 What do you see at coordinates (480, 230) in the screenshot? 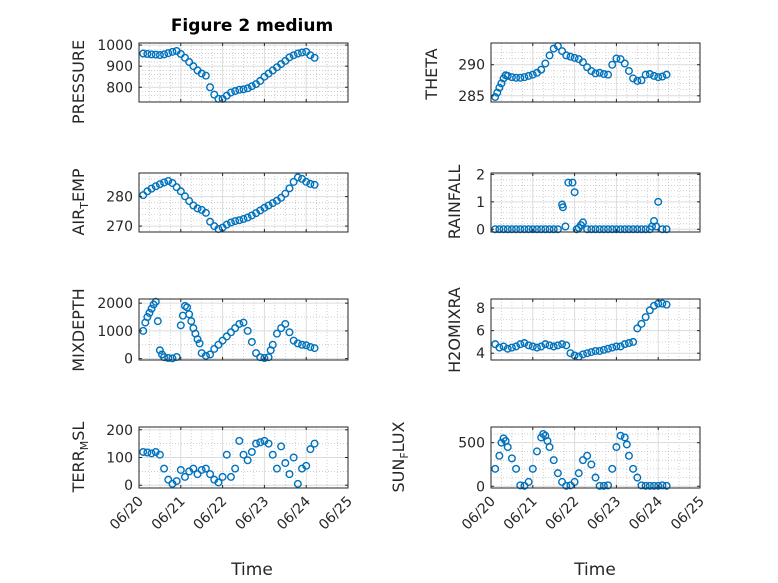
I see `y-tick-label: 0` at bounding box center [480, 230].